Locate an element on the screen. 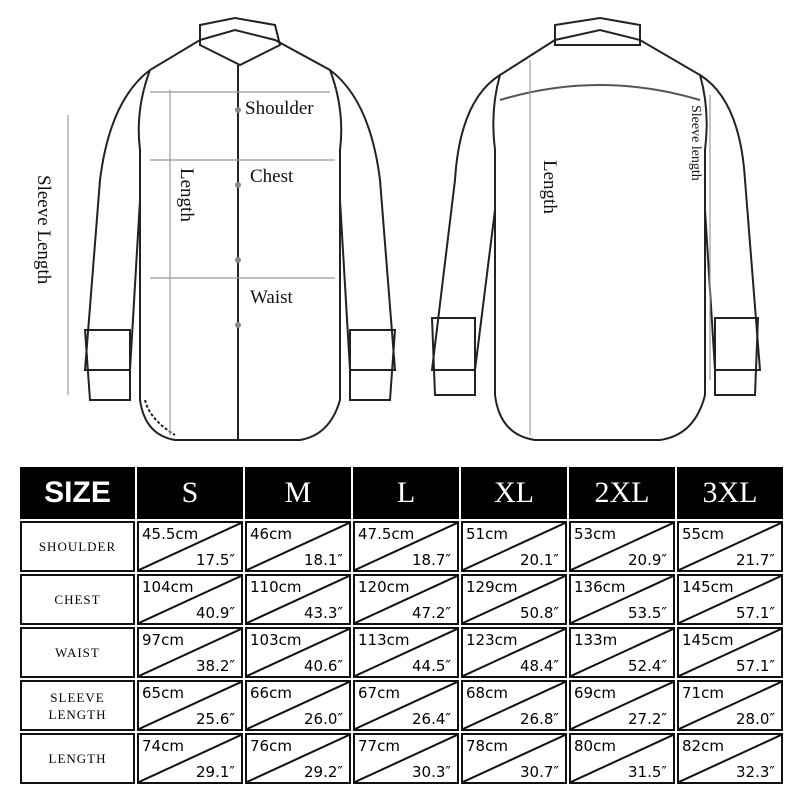 This screenshot has height=800, width=800. measurement-cell: 74cm 29.1″ is located at coordinates (190, 758).